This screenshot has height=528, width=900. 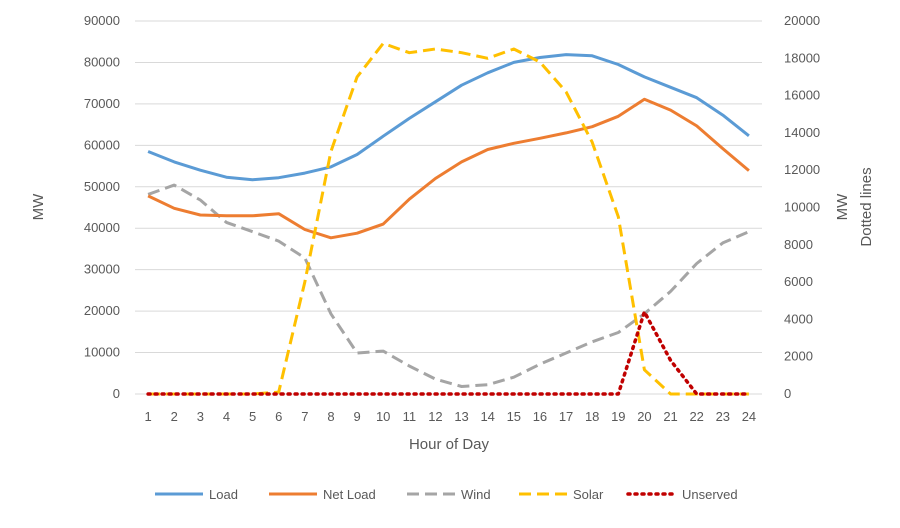 What do you see at coordinates (38, 206) in the screenshot?
I see `left-y-axis-title: MW` at bounding box center [38, 206].